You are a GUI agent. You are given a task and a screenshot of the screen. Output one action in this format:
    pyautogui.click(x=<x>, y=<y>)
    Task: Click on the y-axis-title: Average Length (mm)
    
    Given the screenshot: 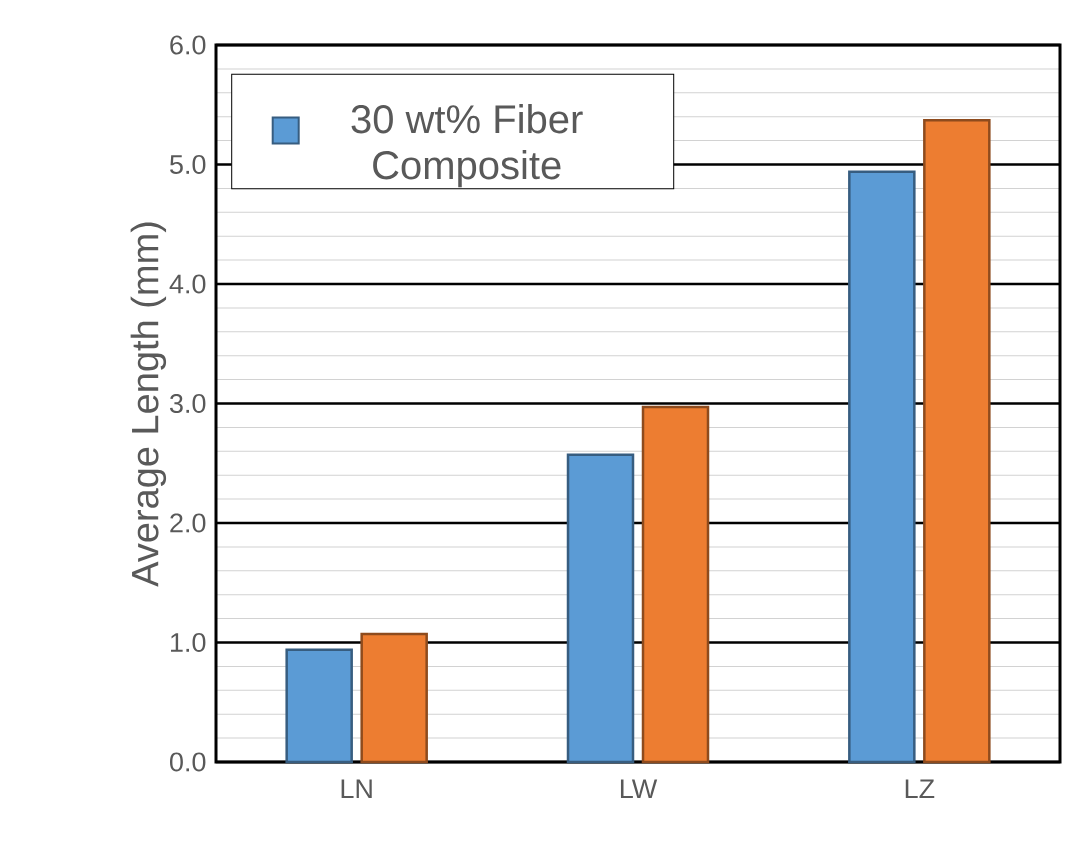 What is the action you would take?
    pyautogui.click(x=148, y=404)
    